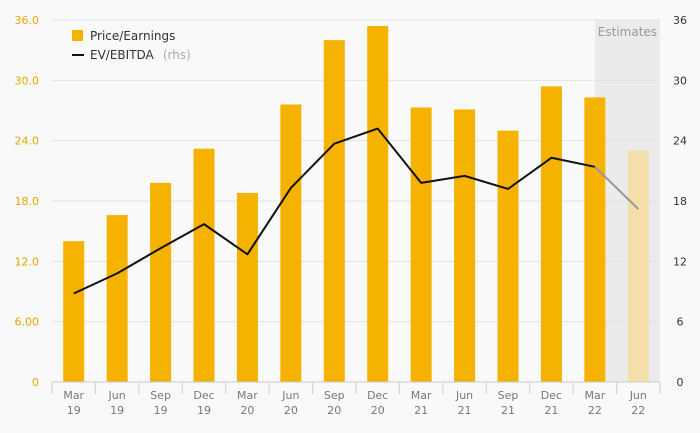 This screenshot has width=700, height=433. I want to click on y-left-tick-label: 36.0, so click(27, 20).